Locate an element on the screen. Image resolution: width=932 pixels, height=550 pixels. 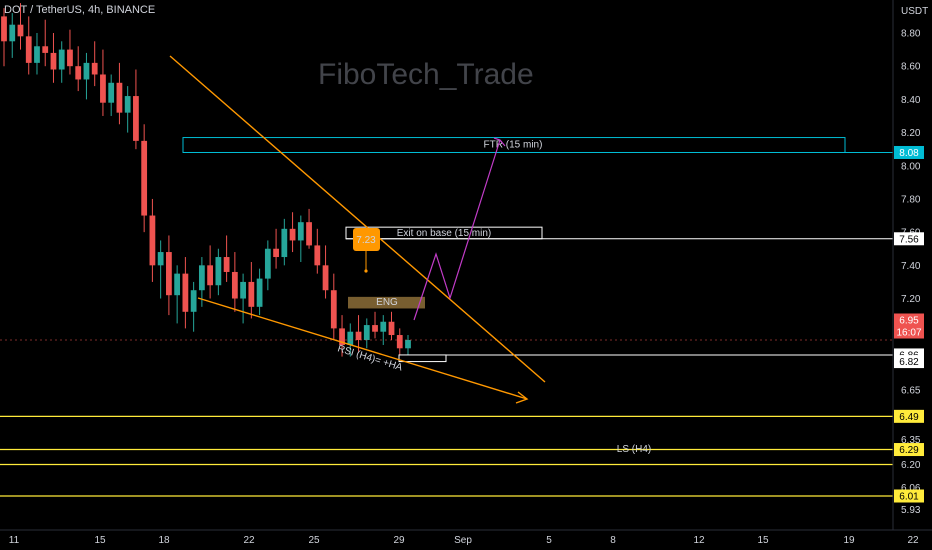
price-axis-badge-text: 6.29 is located at coordinates (909, 450).